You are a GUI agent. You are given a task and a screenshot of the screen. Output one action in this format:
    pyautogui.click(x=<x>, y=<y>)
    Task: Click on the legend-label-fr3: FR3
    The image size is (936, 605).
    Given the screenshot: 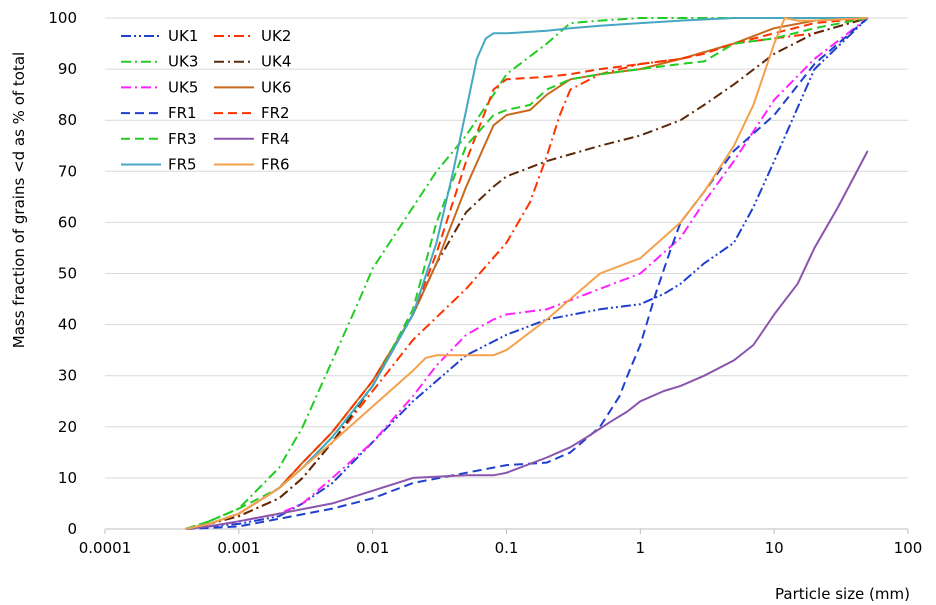 What is the action you would take?
    pyautogui.click(x=182, y=139)
    